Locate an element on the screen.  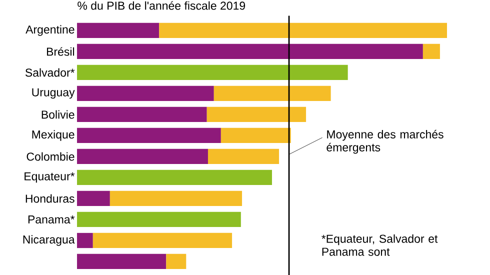
annotation: *Equateur, Salvador et Panama sont is located at coordinates (380, 245).